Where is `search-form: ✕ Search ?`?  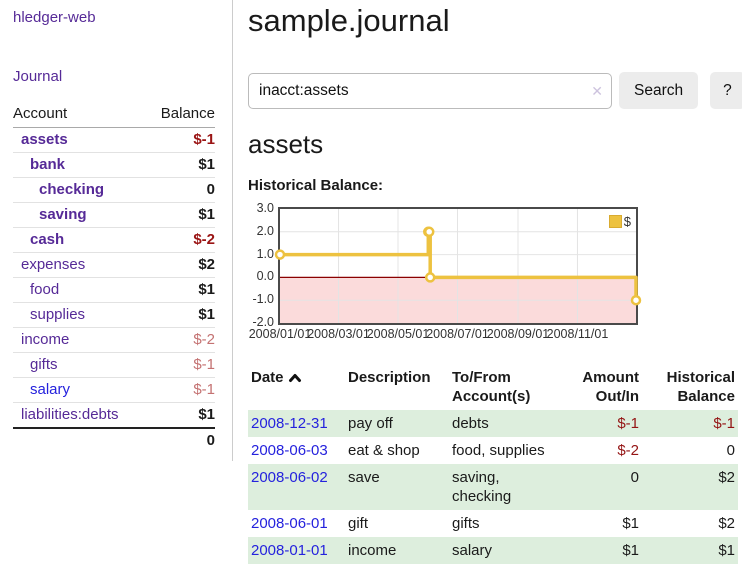
search-form: ✕ Search ? is located at coordinates (495, 90).